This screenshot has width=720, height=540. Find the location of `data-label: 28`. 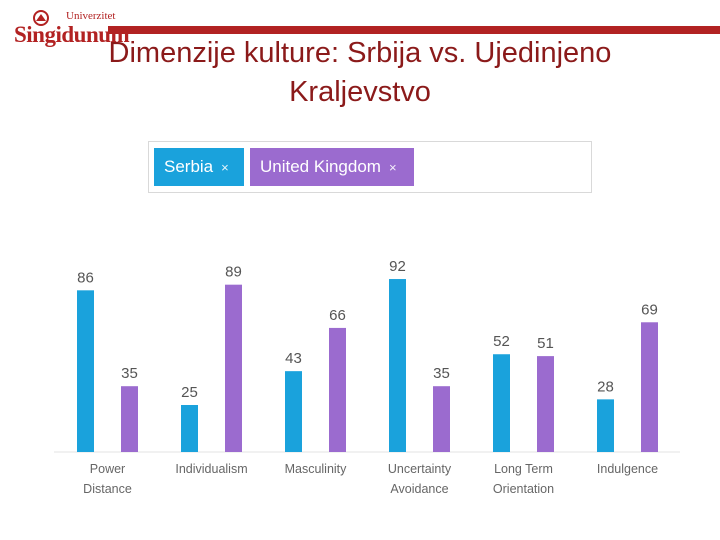

data-label: 28 is located at coordinates (605, 386).